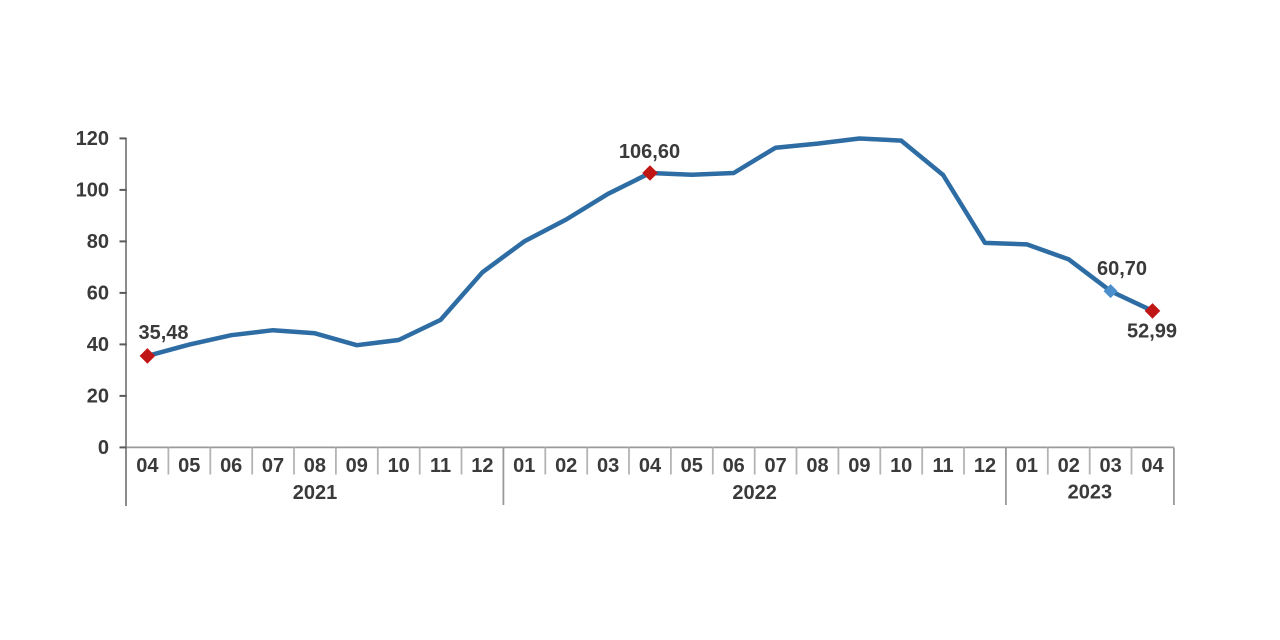  Describe the element at coordinates (92, 191) in the screenshot. I see `svg-text: 100` at that location.